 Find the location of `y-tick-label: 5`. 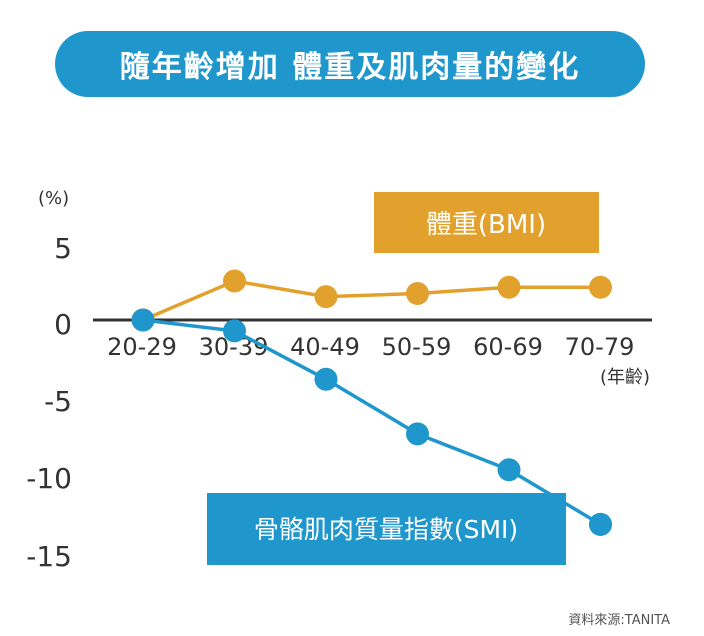

y-tick-label: 5 is located at coordinates (63, 248).